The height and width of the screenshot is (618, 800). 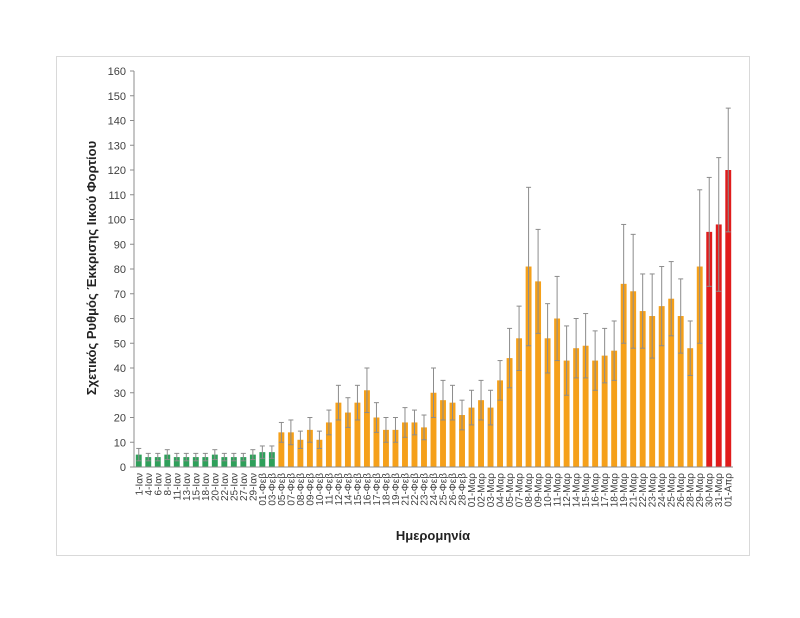 What do you see at coordinates (377, 489) in the screenshot?
I see `x-tick-label: 17-Φεβ` at bounding box center [377, 489].